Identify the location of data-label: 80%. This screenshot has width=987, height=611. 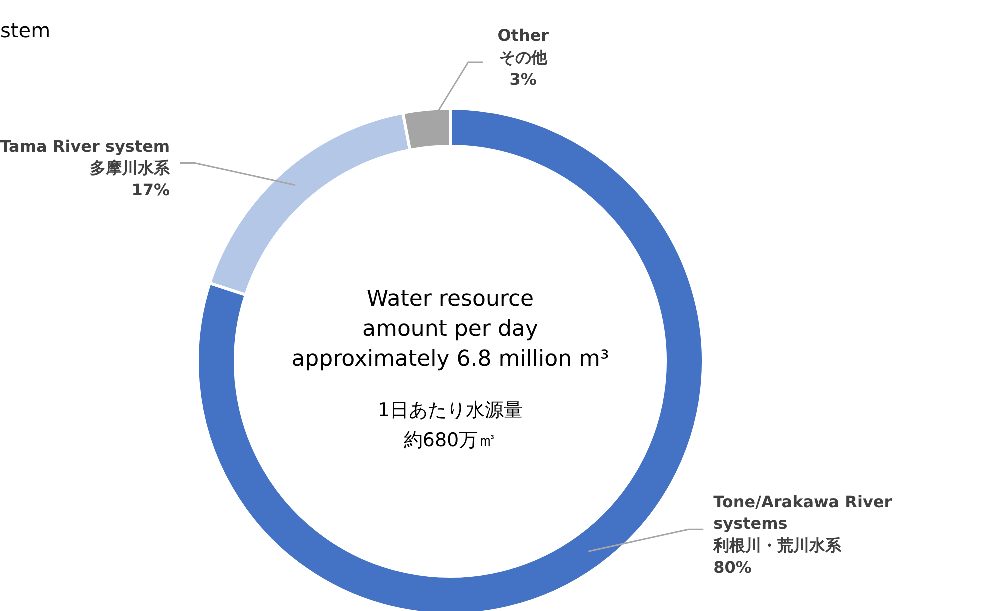
(733, 567).